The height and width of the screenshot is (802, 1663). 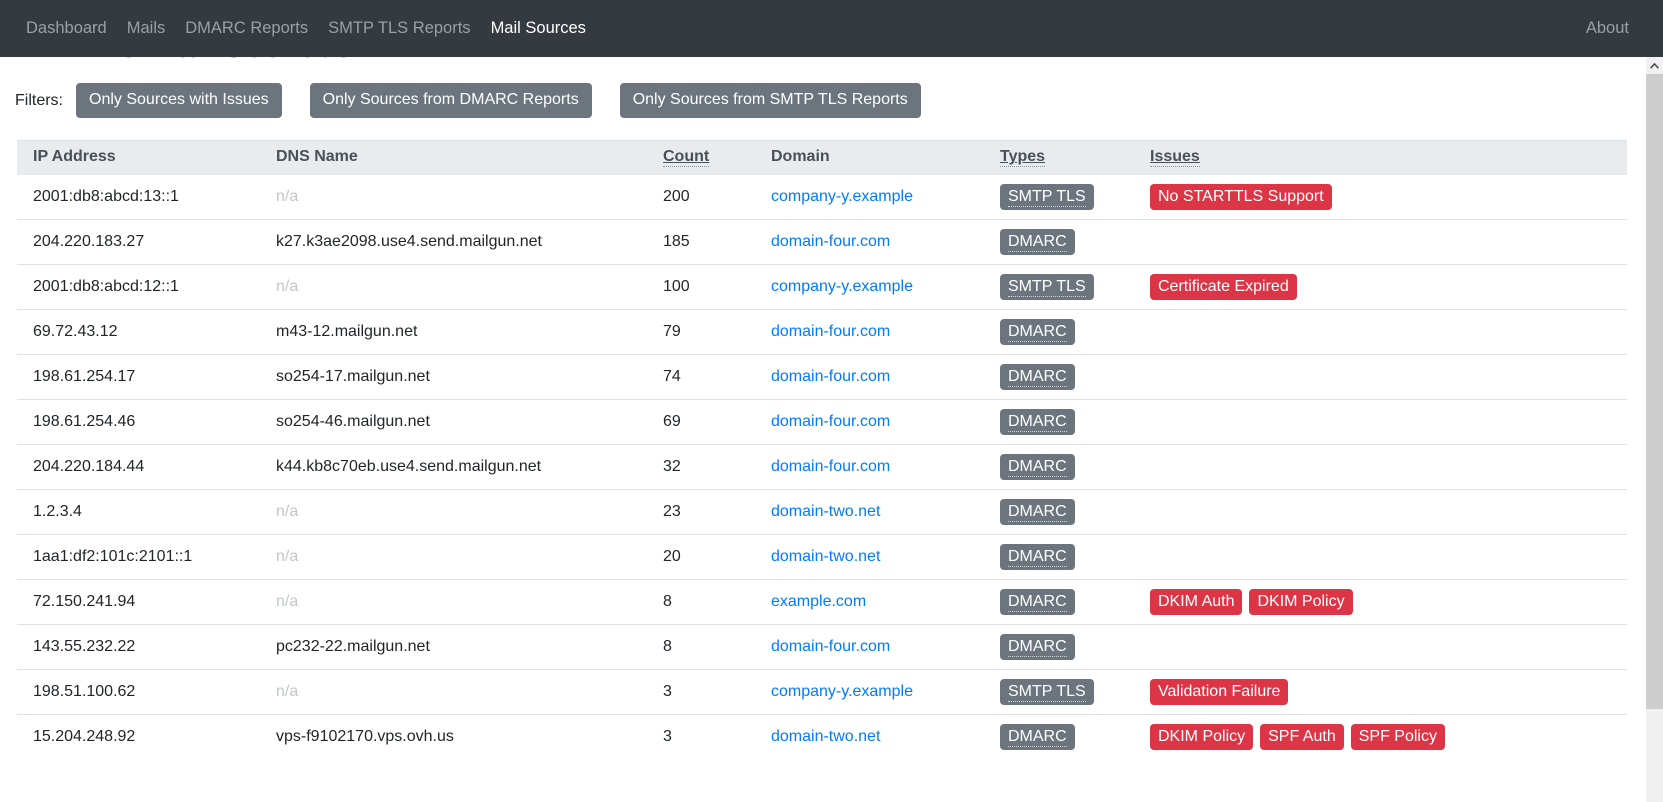 What do you see at coordinates (701, 197) in the screenshot?
I see `count-cell: 200` at bounding box center [701, 197].